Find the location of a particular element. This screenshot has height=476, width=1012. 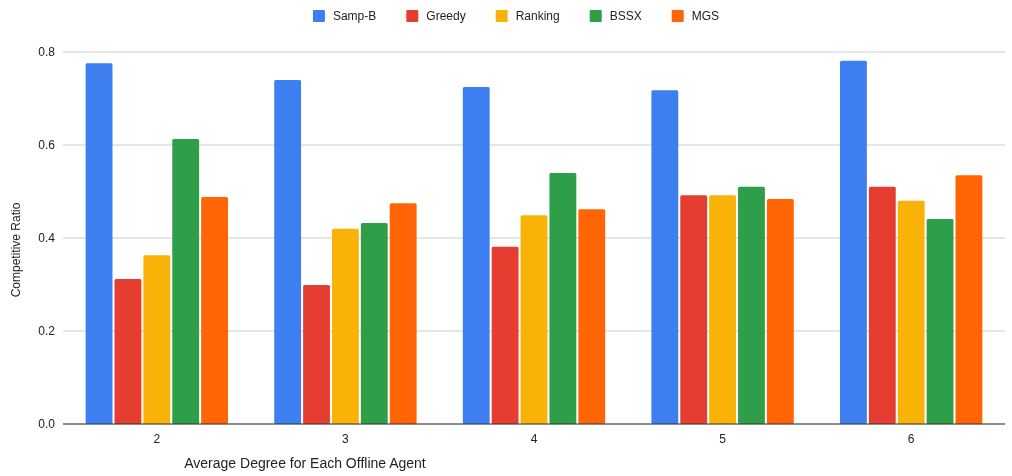

x-tick-label: 5 is located at coordinates (723, 438).